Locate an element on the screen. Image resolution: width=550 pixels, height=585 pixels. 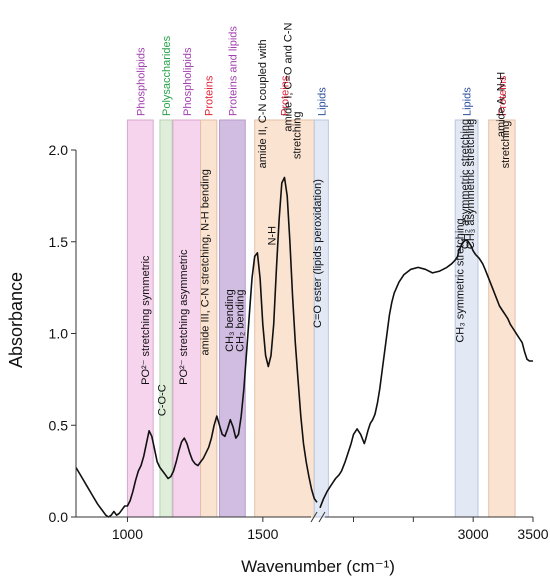
band-group-label-3: Phospholipids is located at coordinates (188, 81).